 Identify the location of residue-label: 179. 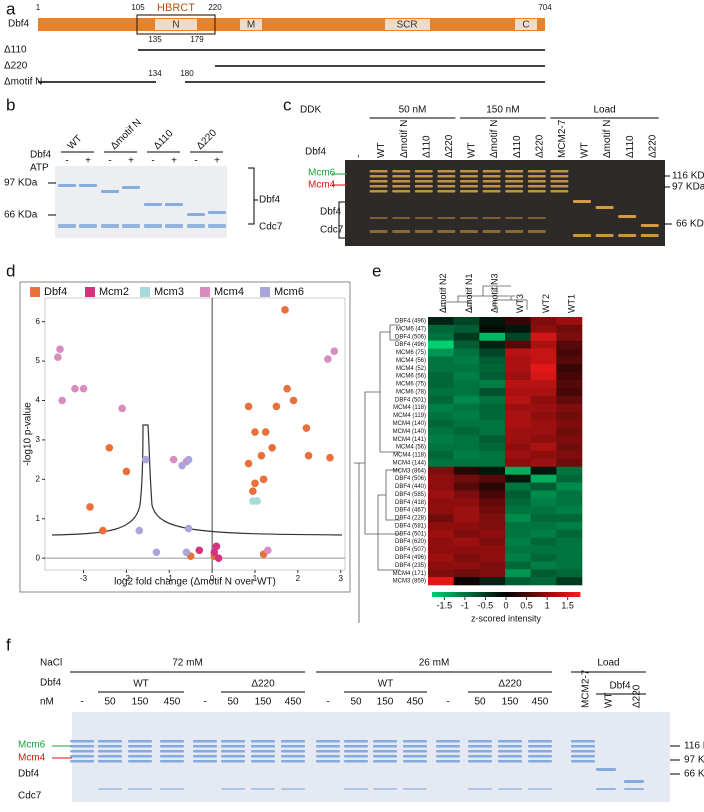
(197, 39).